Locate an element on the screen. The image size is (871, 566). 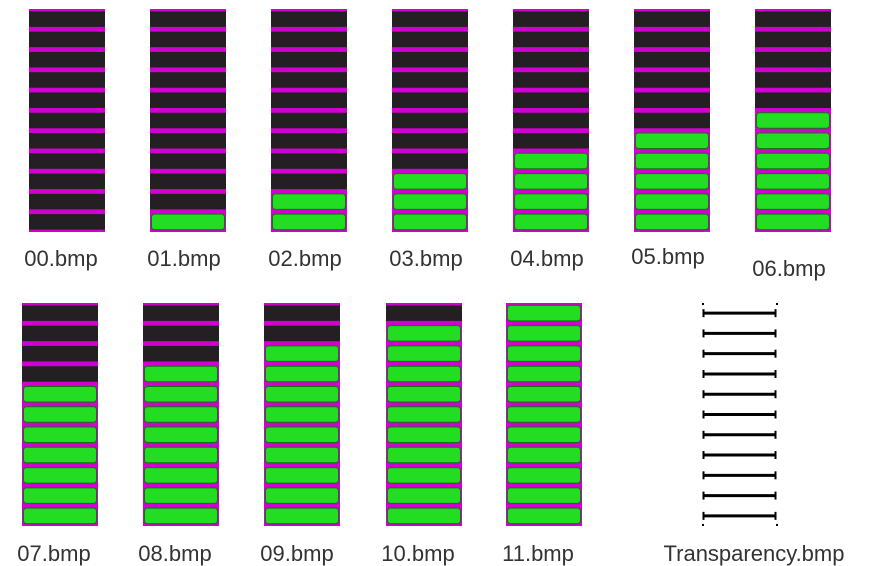
meter-label-01: 01.bmp is located at coordinates (184, 258).